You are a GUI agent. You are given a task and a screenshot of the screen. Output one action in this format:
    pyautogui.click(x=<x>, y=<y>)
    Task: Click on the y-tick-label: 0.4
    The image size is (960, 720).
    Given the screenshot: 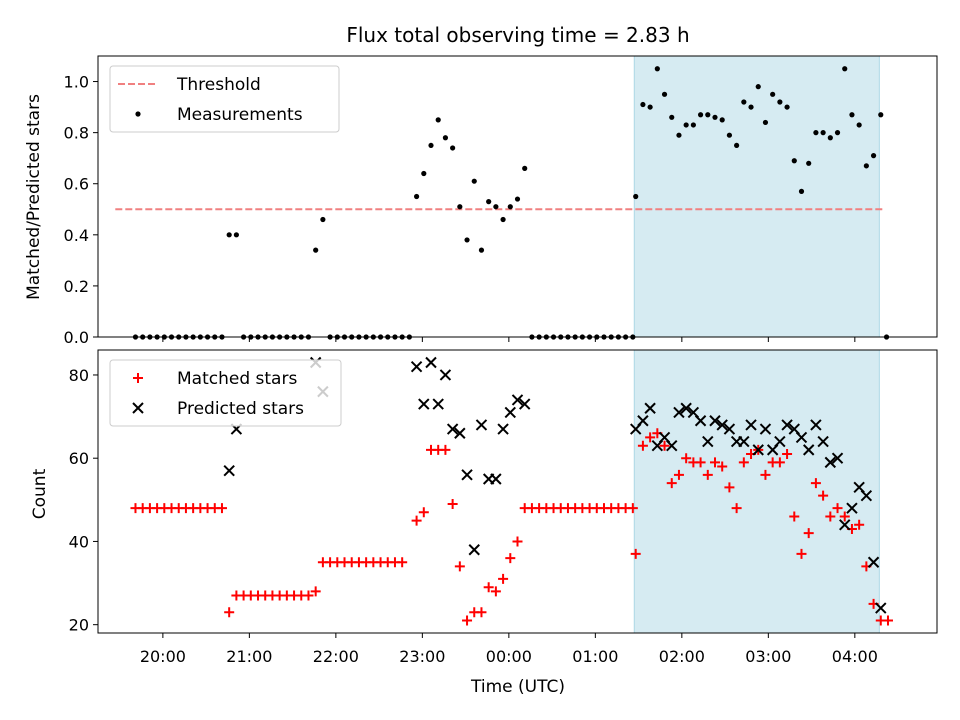 What is the action you would take?
    pyautogui.click(x=76, y=235)
    